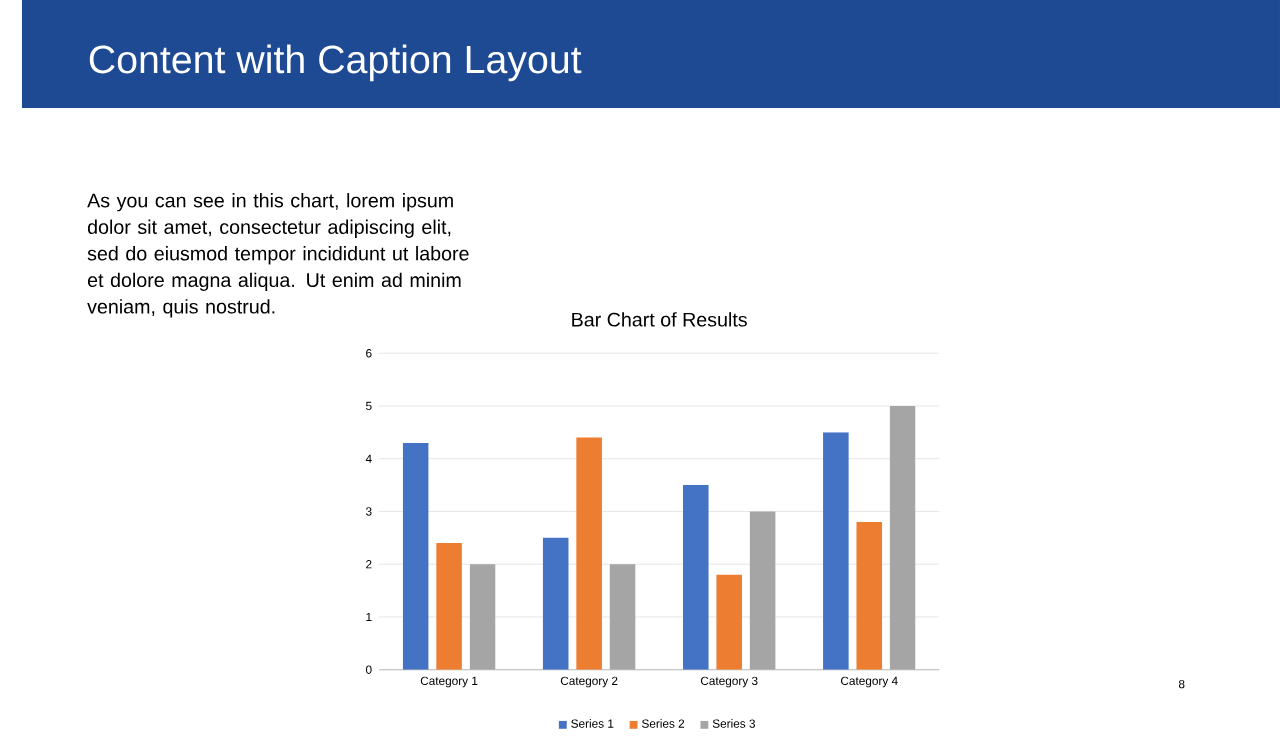  Describe the element at coordinates (335, 63) in the screenshot. I see `text: Content with Caption Layout` at that location.